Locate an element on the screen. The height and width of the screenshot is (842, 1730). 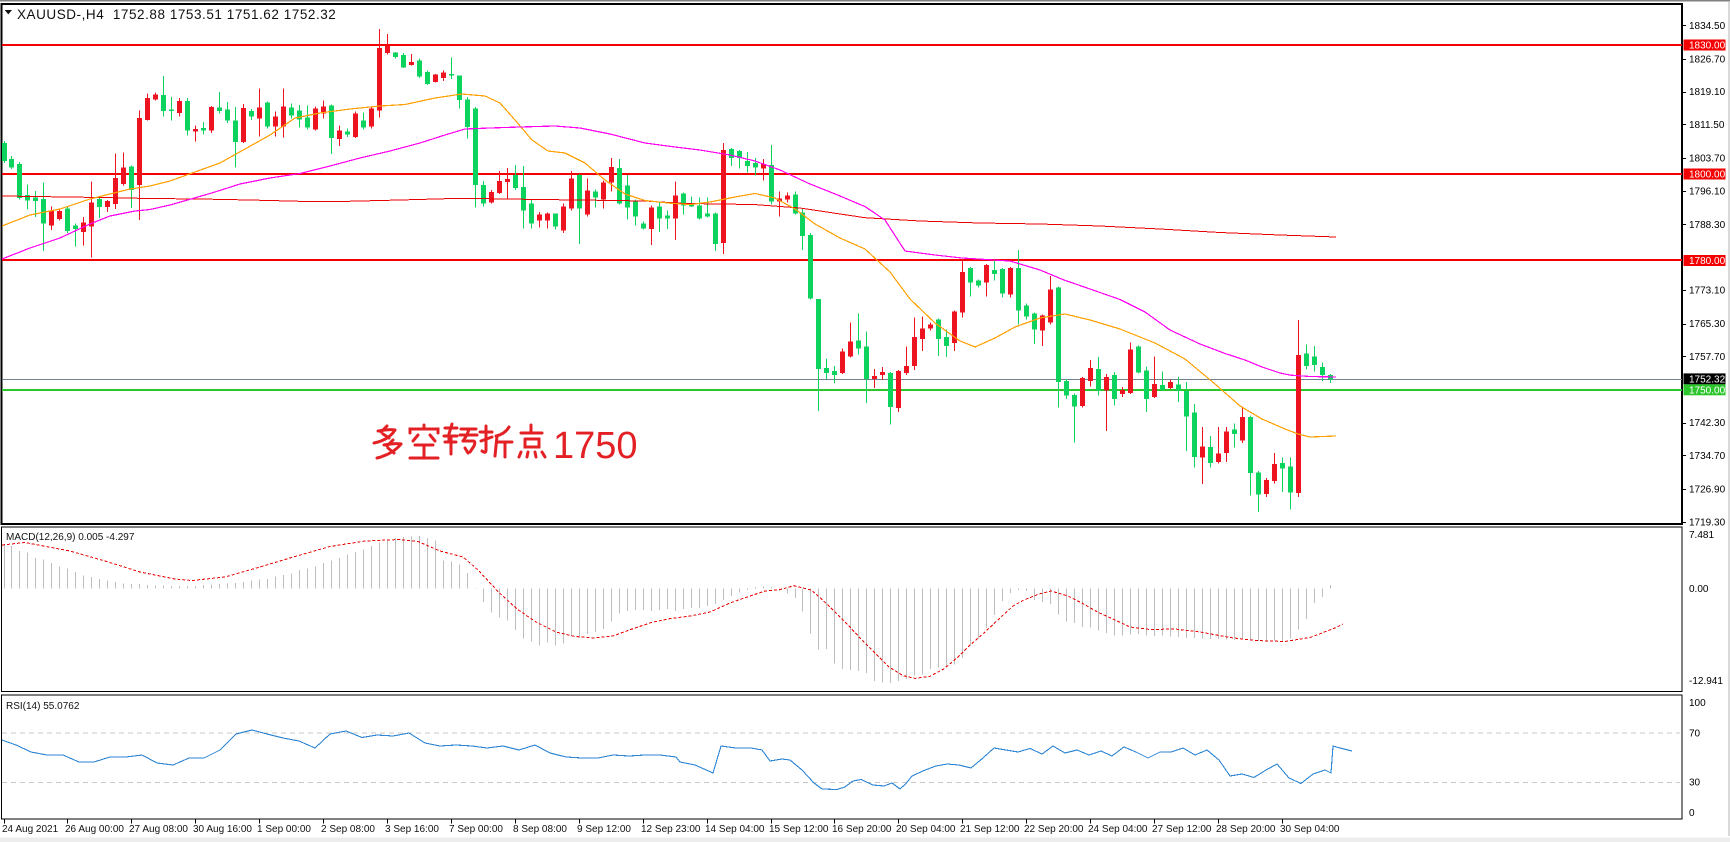
svg-text: 22 Sep 20:00 is located at coordinates (1054, 829).